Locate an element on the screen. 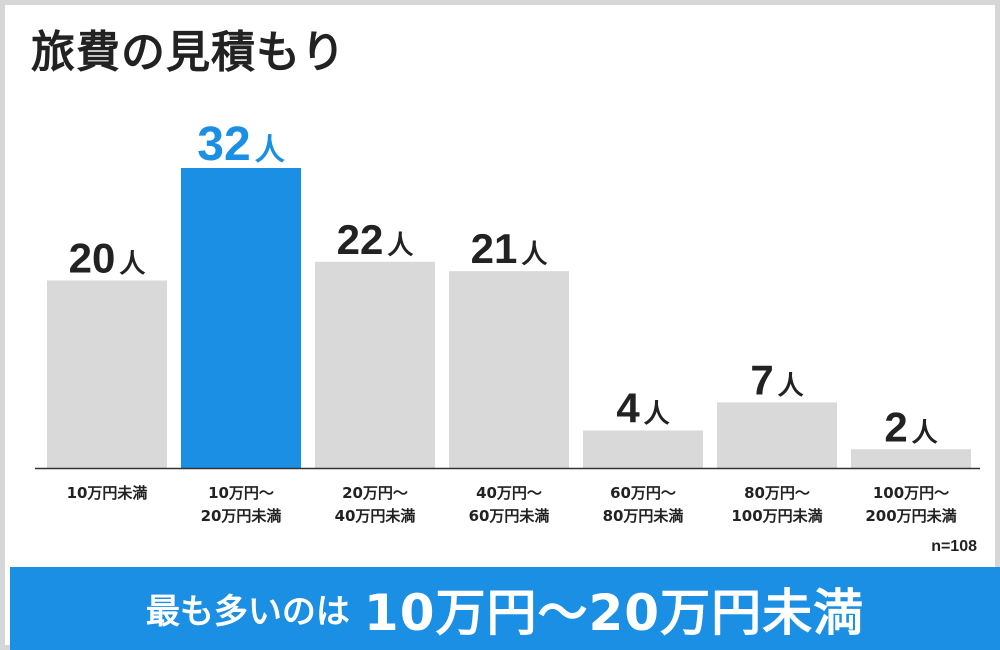 The height and width of the screenshot is (650, 1000). bar-value-label-1: 32 人 is located at coordinates (240, 144).